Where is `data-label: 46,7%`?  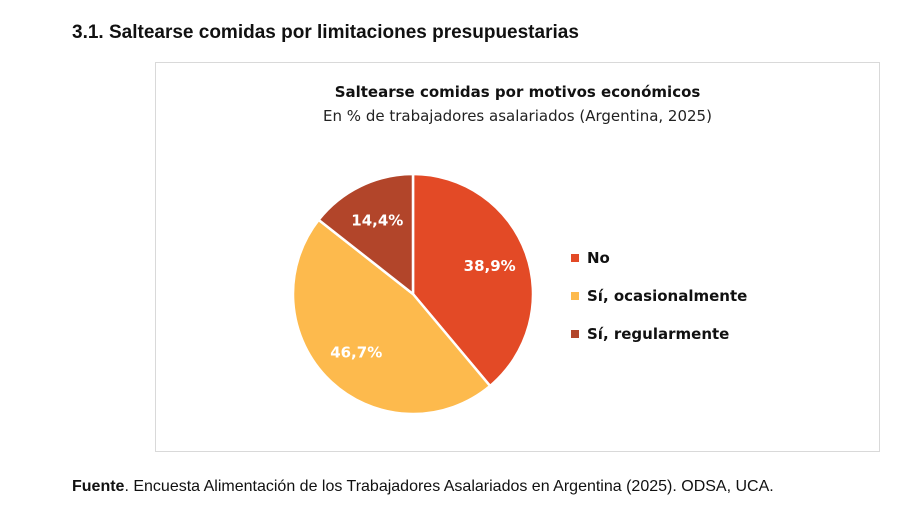
data-label: 46,7% is located at coordinates (356, 353).